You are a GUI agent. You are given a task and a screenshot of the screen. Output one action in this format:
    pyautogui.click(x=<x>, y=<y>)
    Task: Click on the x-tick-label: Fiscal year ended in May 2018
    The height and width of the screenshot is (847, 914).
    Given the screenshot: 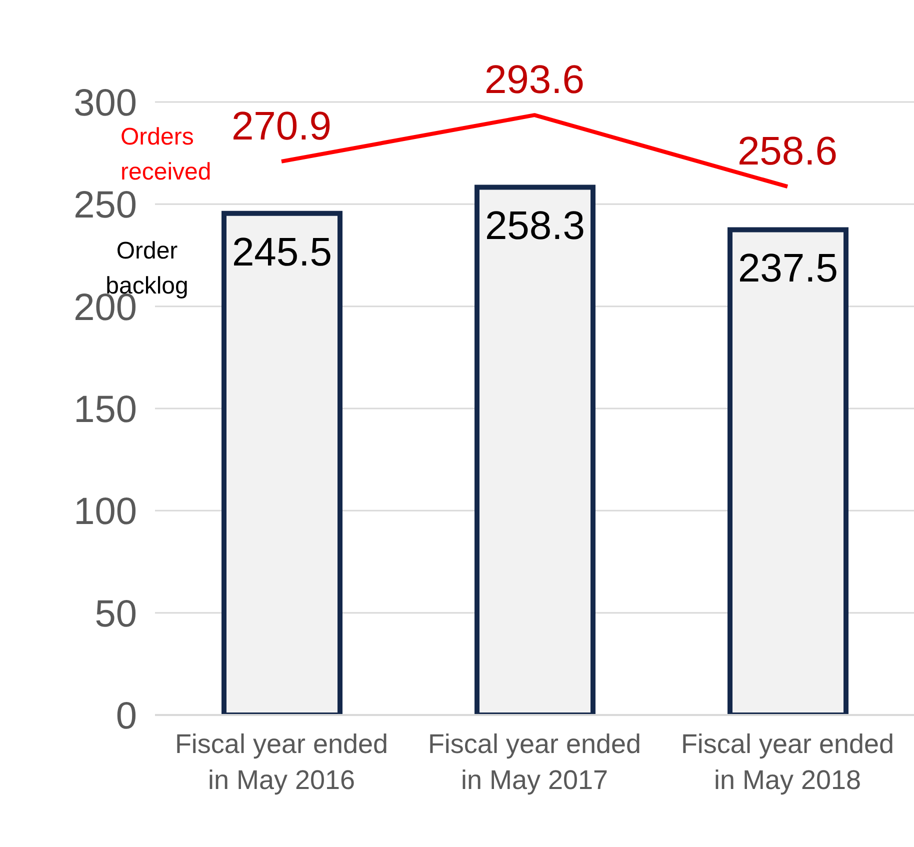 What is the action you would take?
    pyautogui.click(x=787, y=762)
    